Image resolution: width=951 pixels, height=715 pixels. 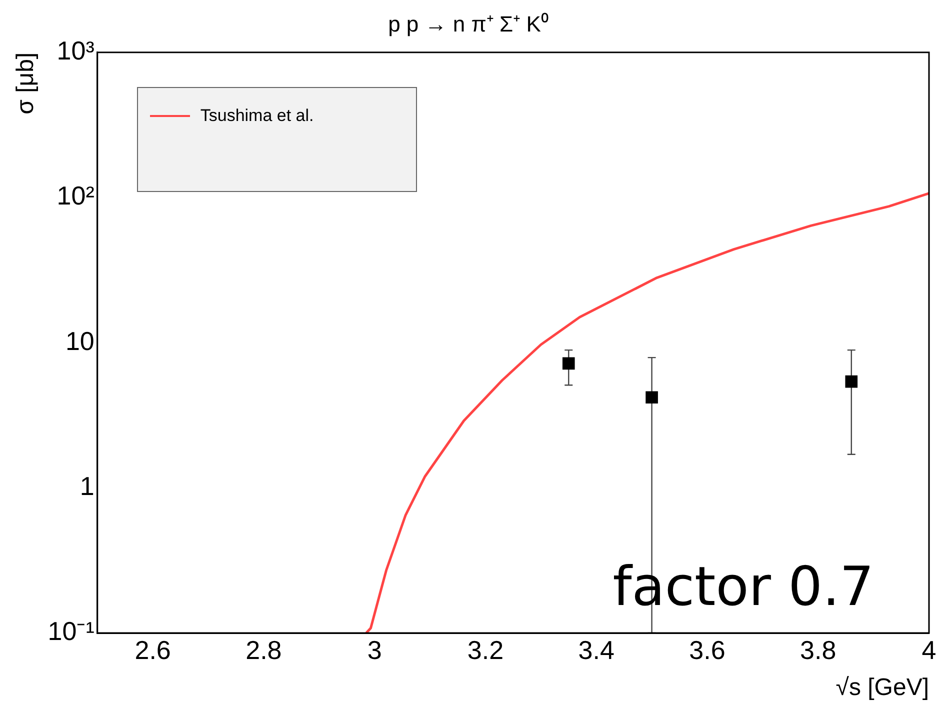 I want to click on x-tick-label: 3.4, so click(x=596, y=649).